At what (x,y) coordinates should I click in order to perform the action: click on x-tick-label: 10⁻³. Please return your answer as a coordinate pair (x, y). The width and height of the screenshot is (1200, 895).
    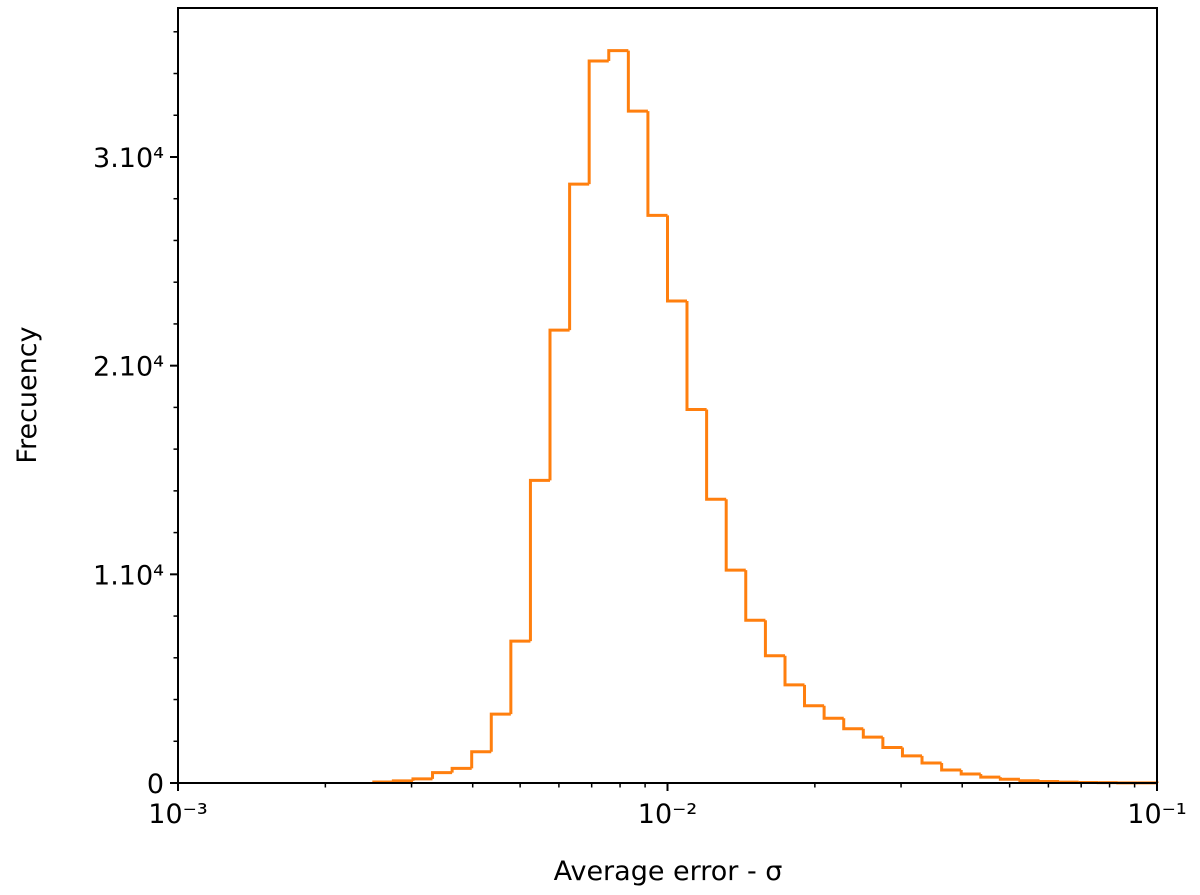
    Looking at the image, I should click on (177, 814).